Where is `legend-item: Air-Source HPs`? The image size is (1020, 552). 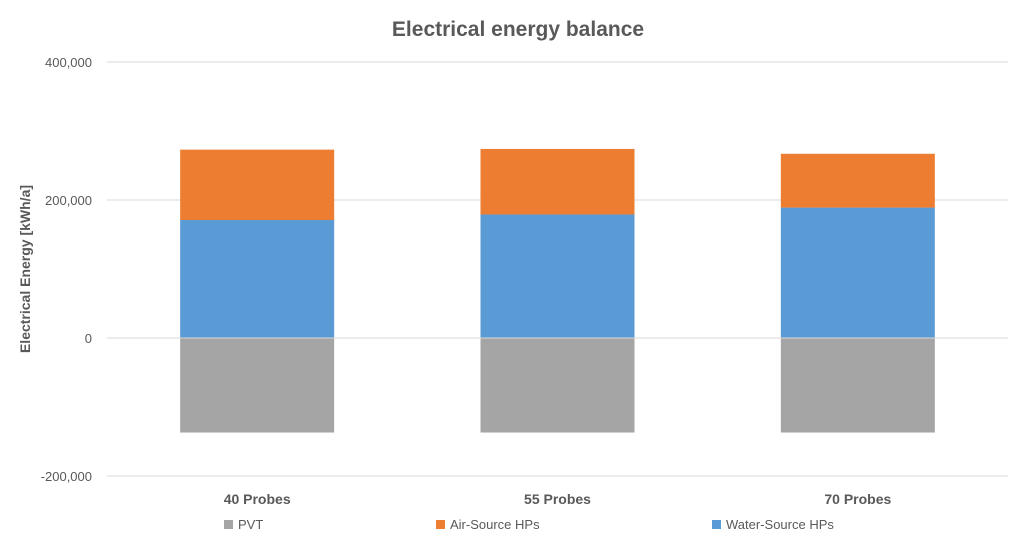 legend-item: Air-Source HPs is located at coordinates (488, 524).